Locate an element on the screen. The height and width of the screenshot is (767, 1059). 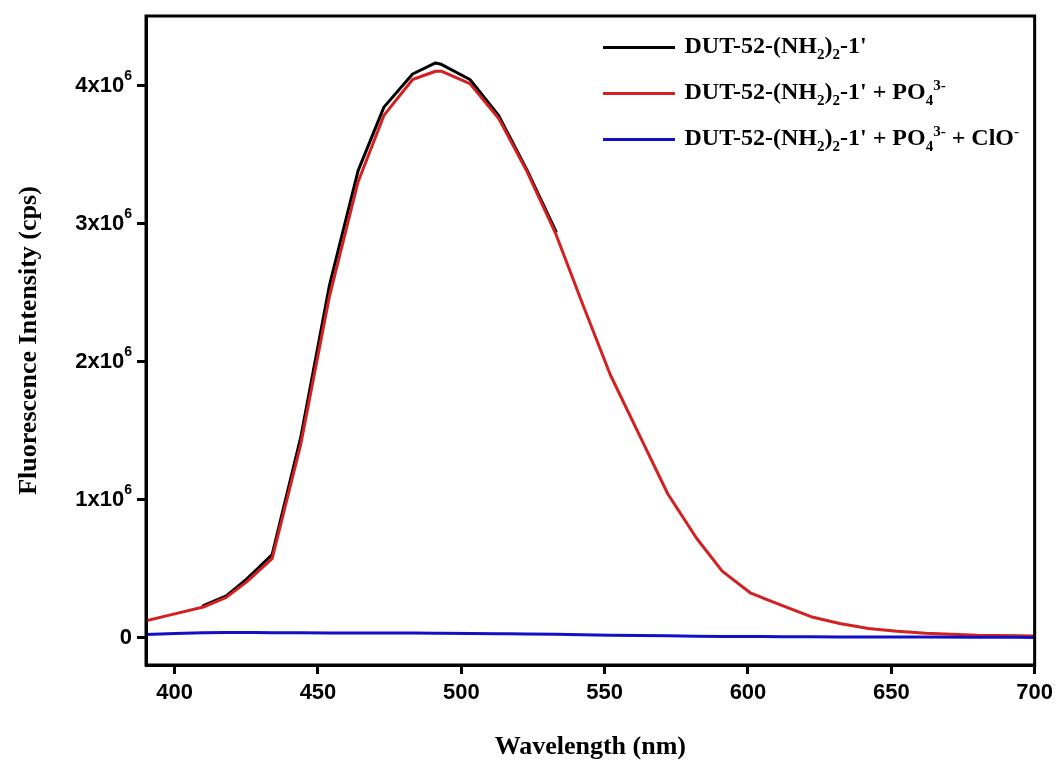
y-tick-label: 0 is located at coordinates (126, 637).